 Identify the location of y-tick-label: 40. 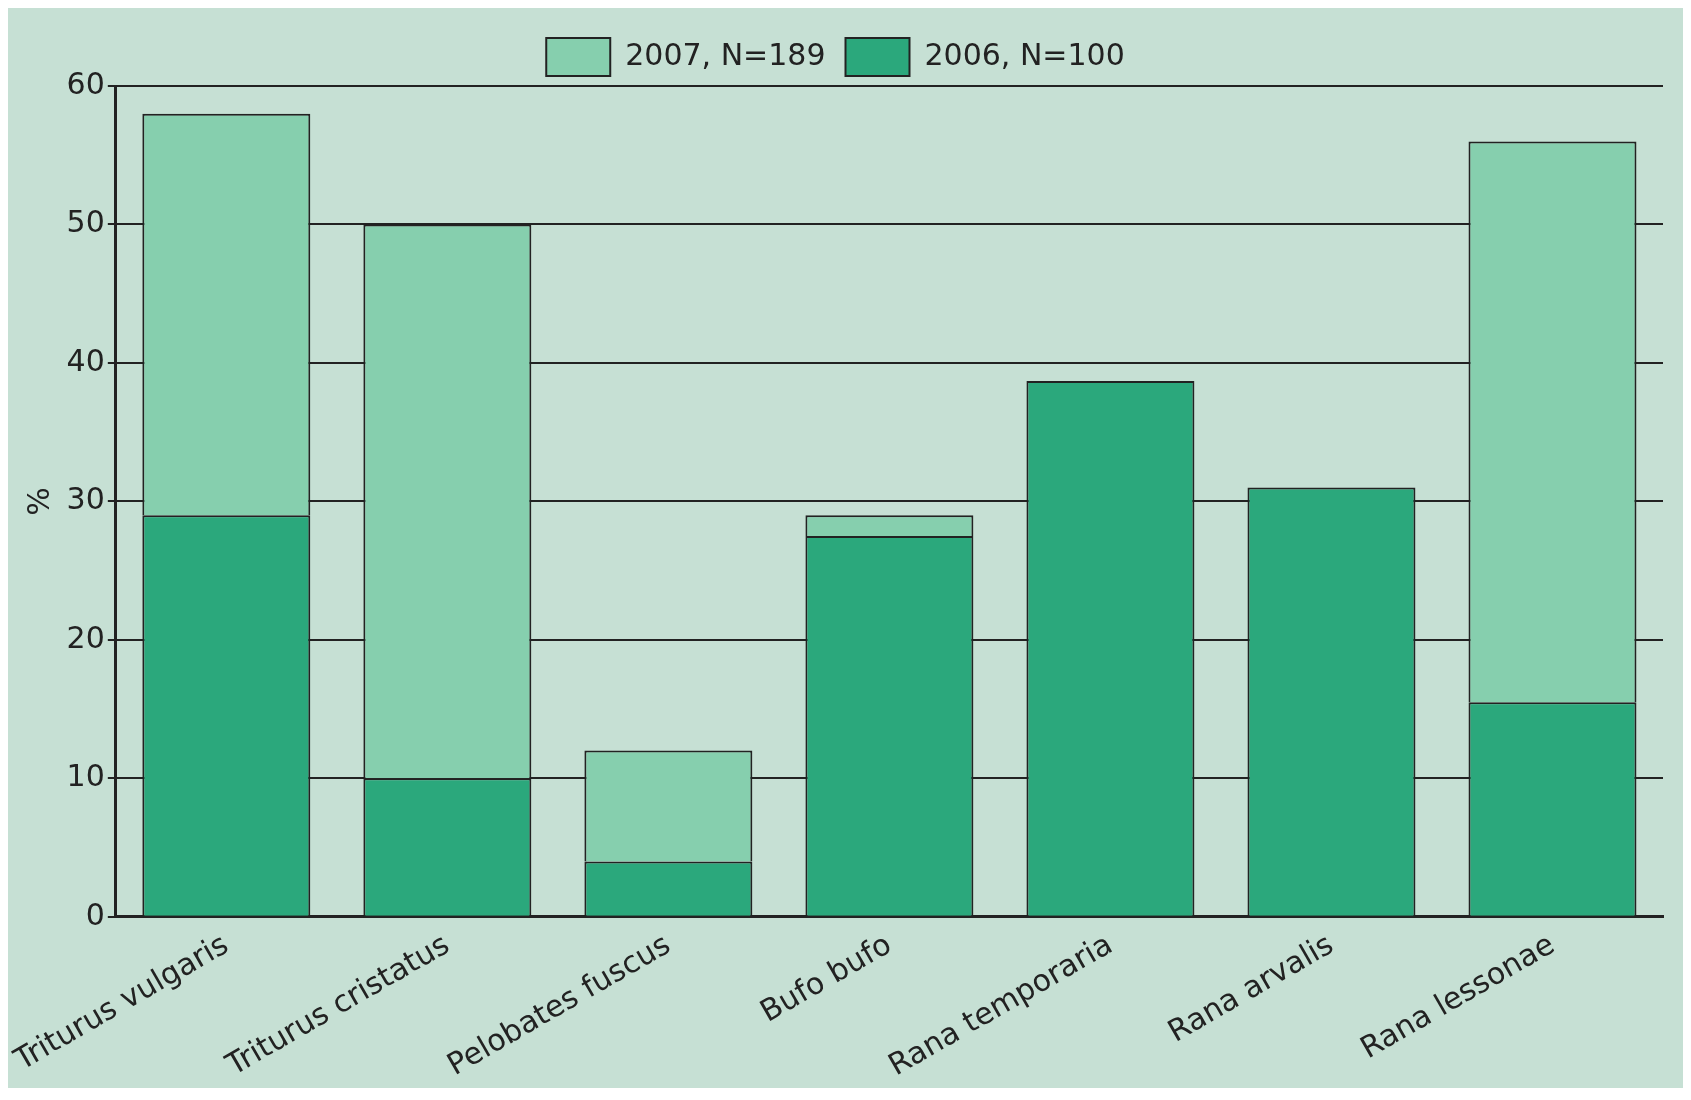
(85, 360).